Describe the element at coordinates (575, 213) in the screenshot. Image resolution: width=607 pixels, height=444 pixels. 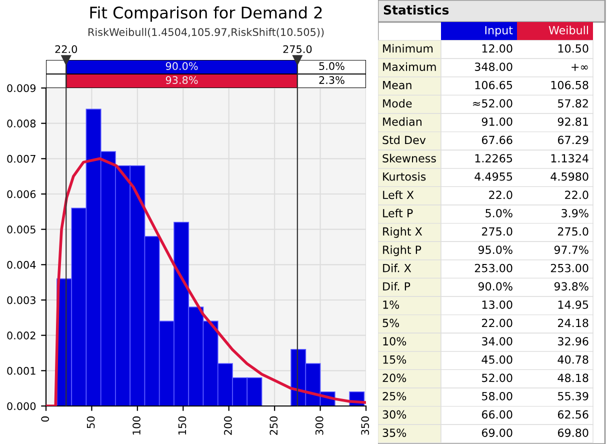
I see `text: 3.9%` at that location.